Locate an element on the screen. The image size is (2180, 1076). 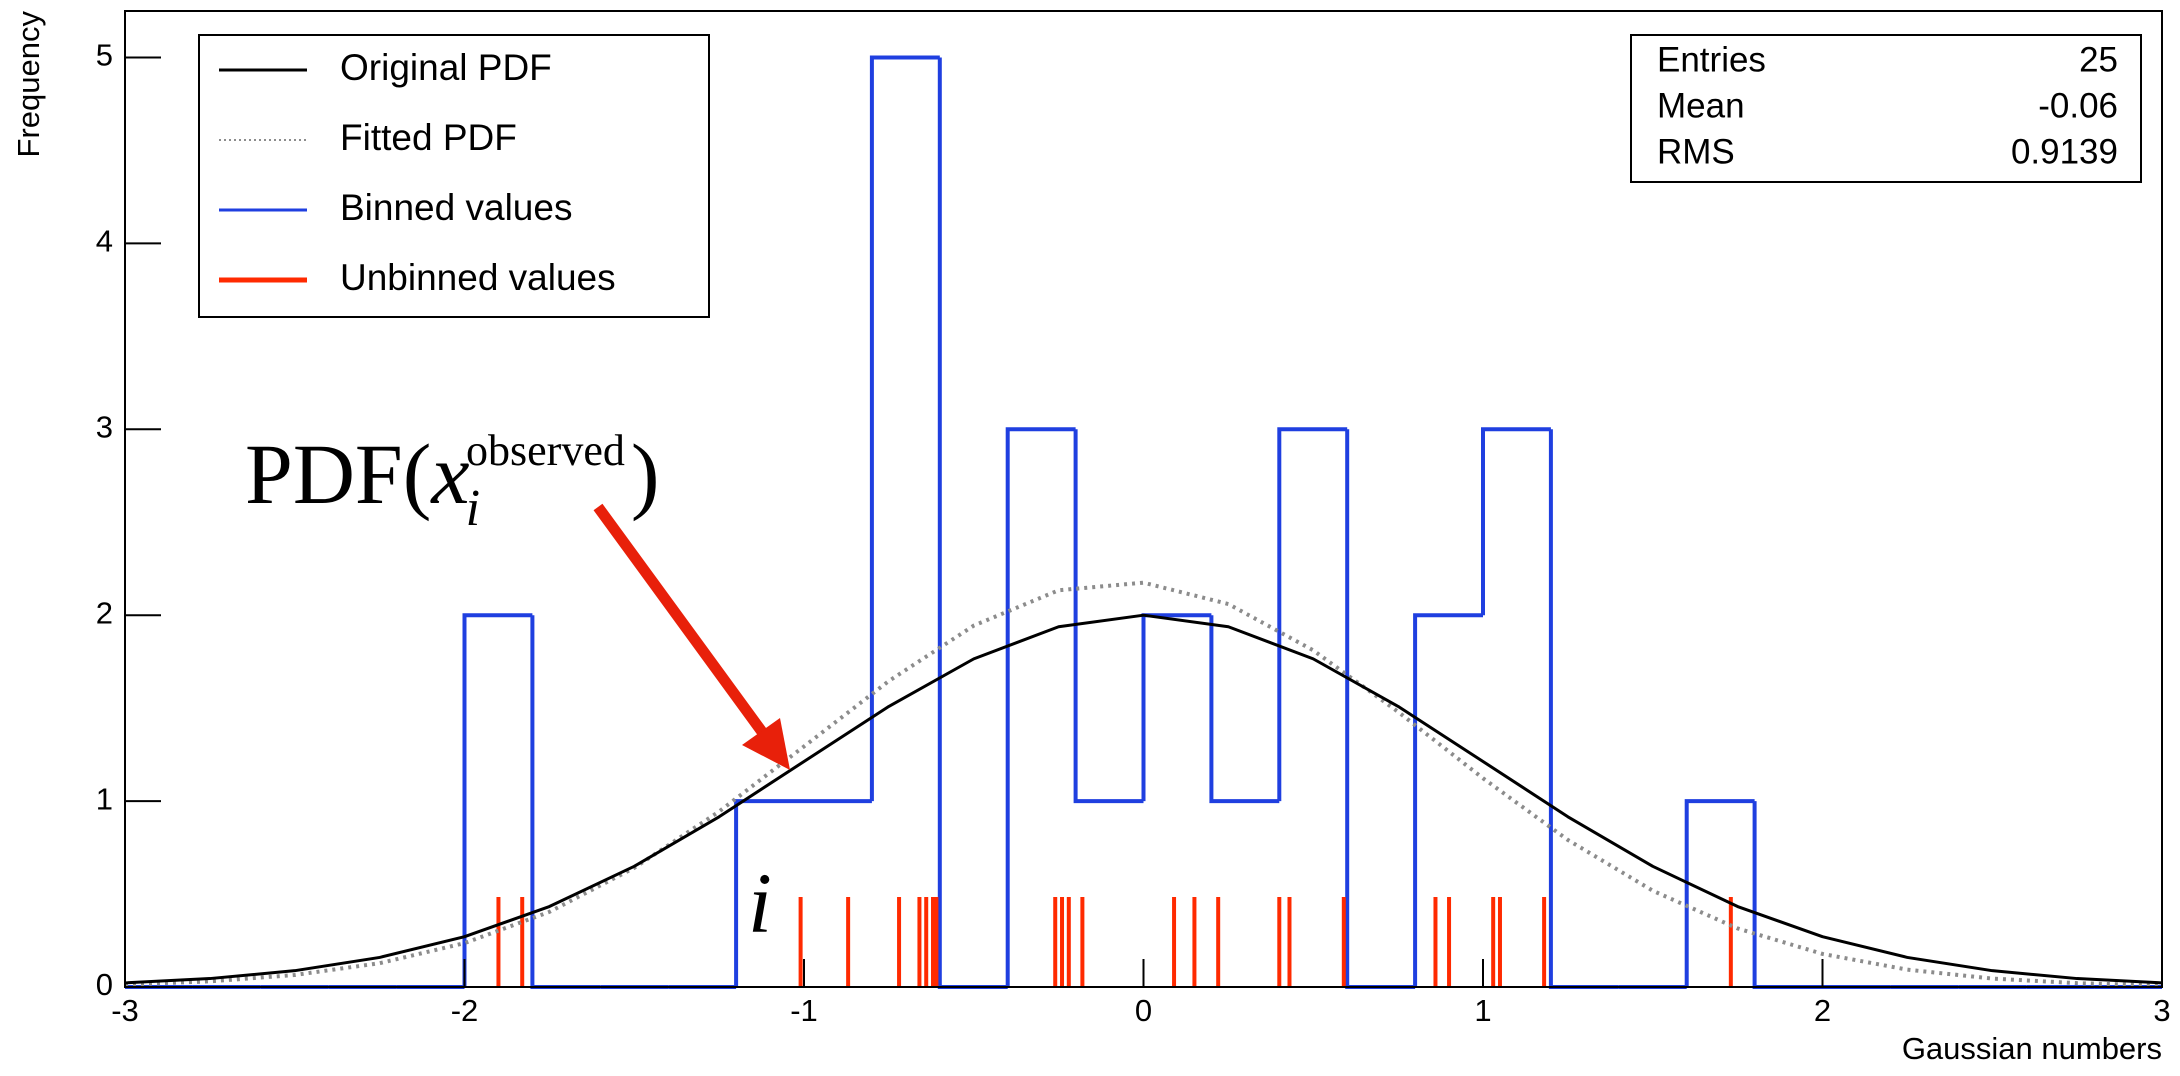
y-tick-label: 1 is located at coordinates (104, 798).